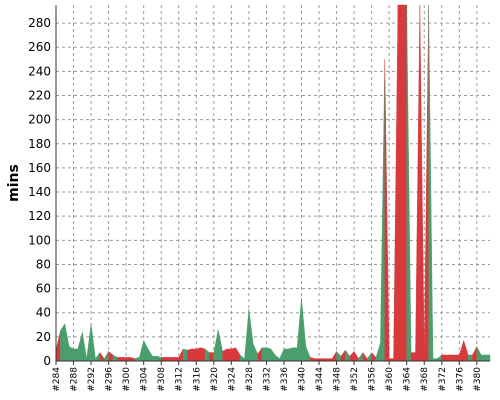  Describe the element at coordinates (39, 216) in the screenshot. I see `y-tick-label: 120` at that location.